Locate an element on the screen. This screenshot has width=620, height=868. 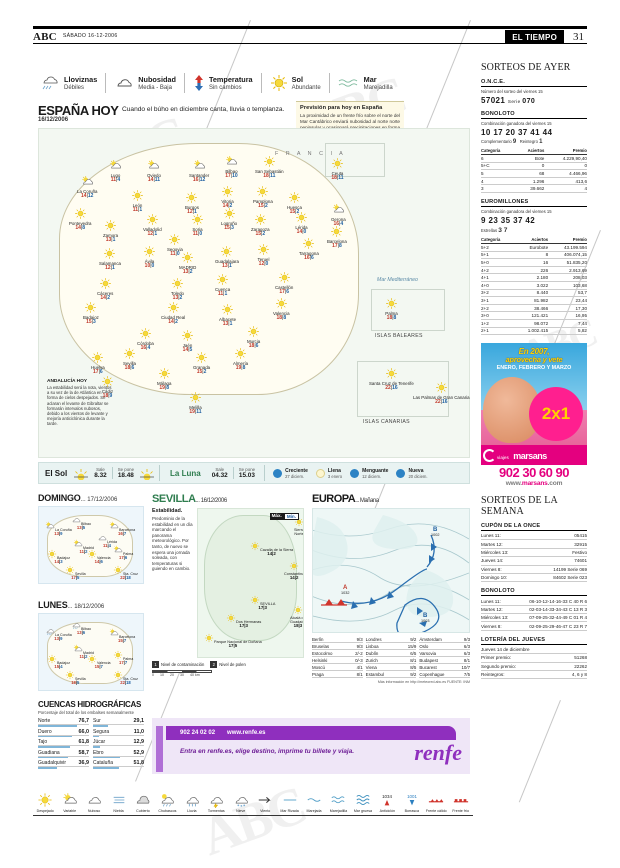
map-station: Valencia 15|7 is located at coordinates (99, 662).